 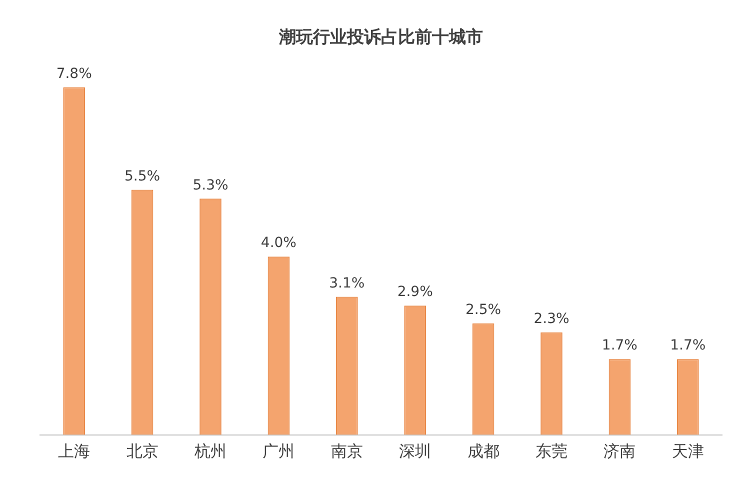 I want to click on x-tick-label: 成都, so click(x=483, y=451).